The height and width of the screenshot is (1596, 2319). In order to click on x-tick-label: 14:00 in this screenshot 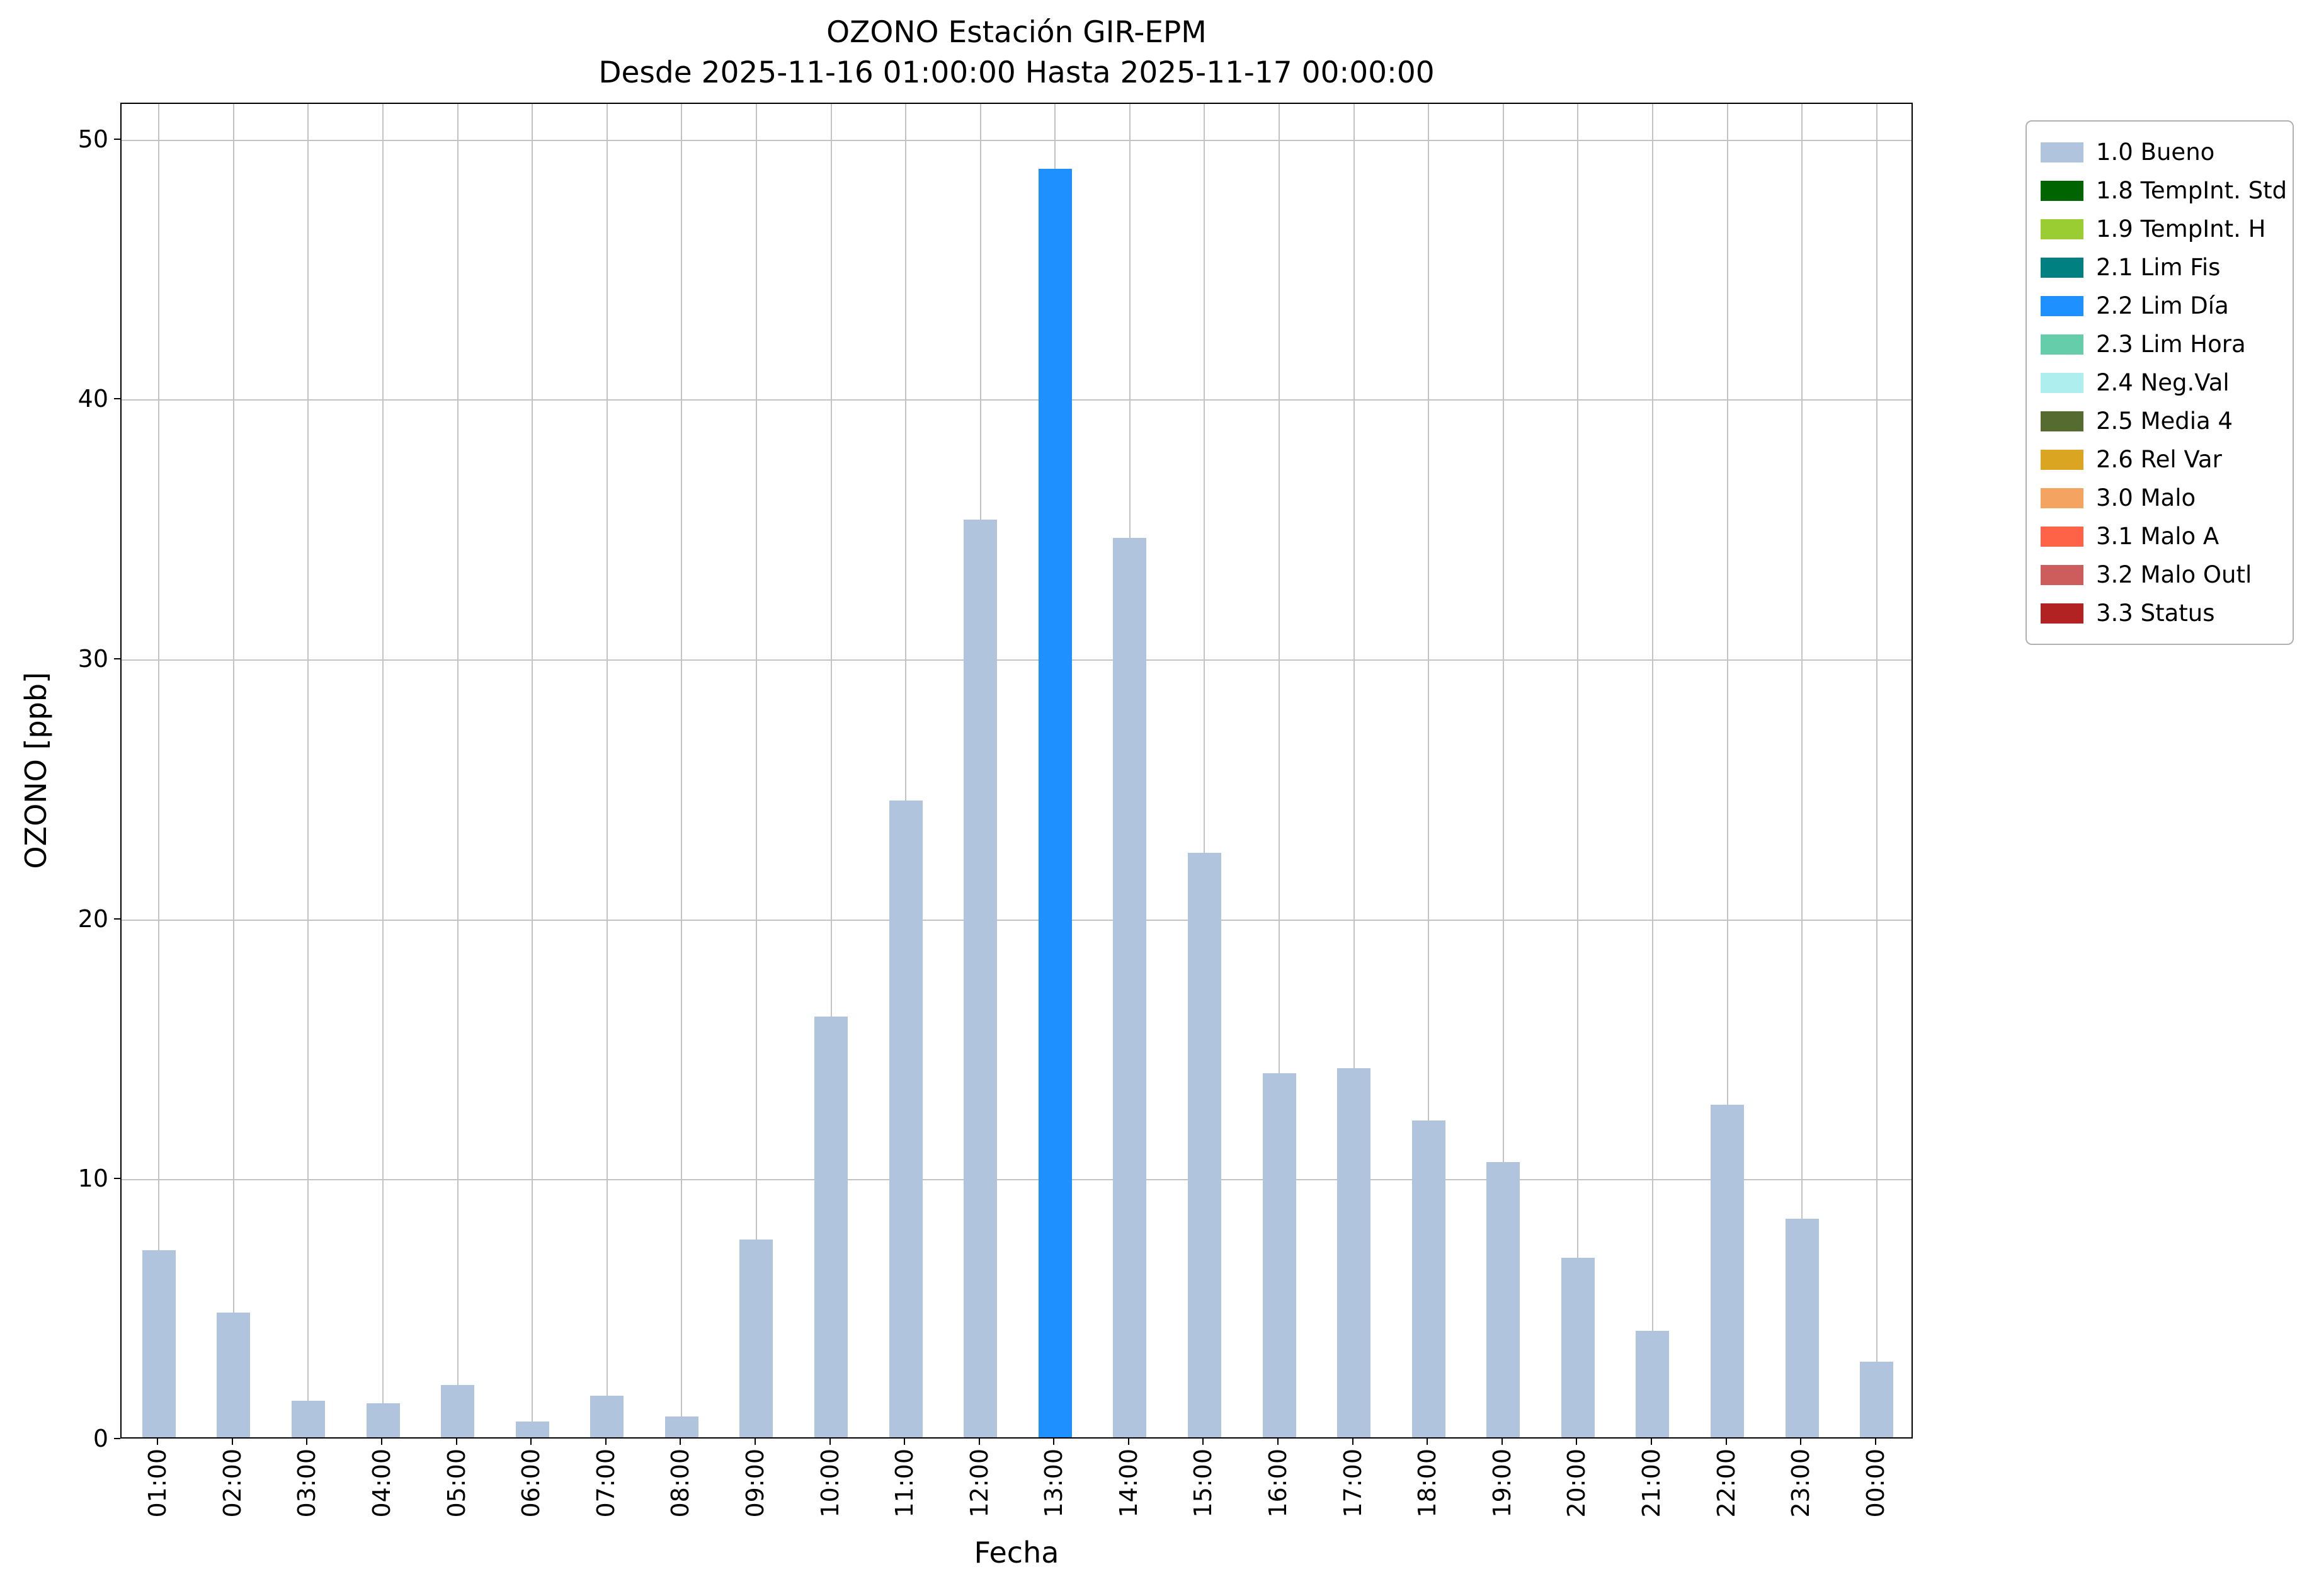, I will do `click(1128, 1483)`.